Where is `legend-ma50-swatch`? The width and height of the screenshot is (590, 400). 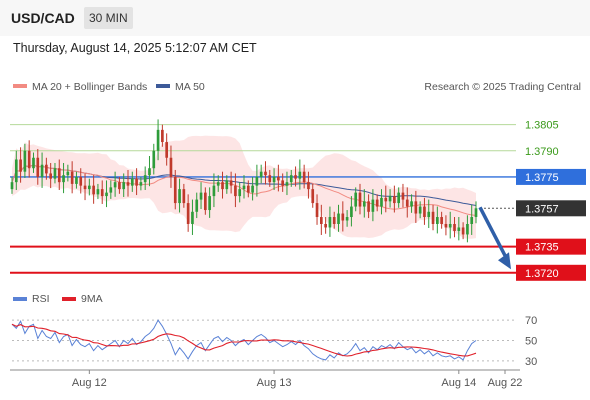 legend-ma50-swatch is located at coordinates (163, 86).